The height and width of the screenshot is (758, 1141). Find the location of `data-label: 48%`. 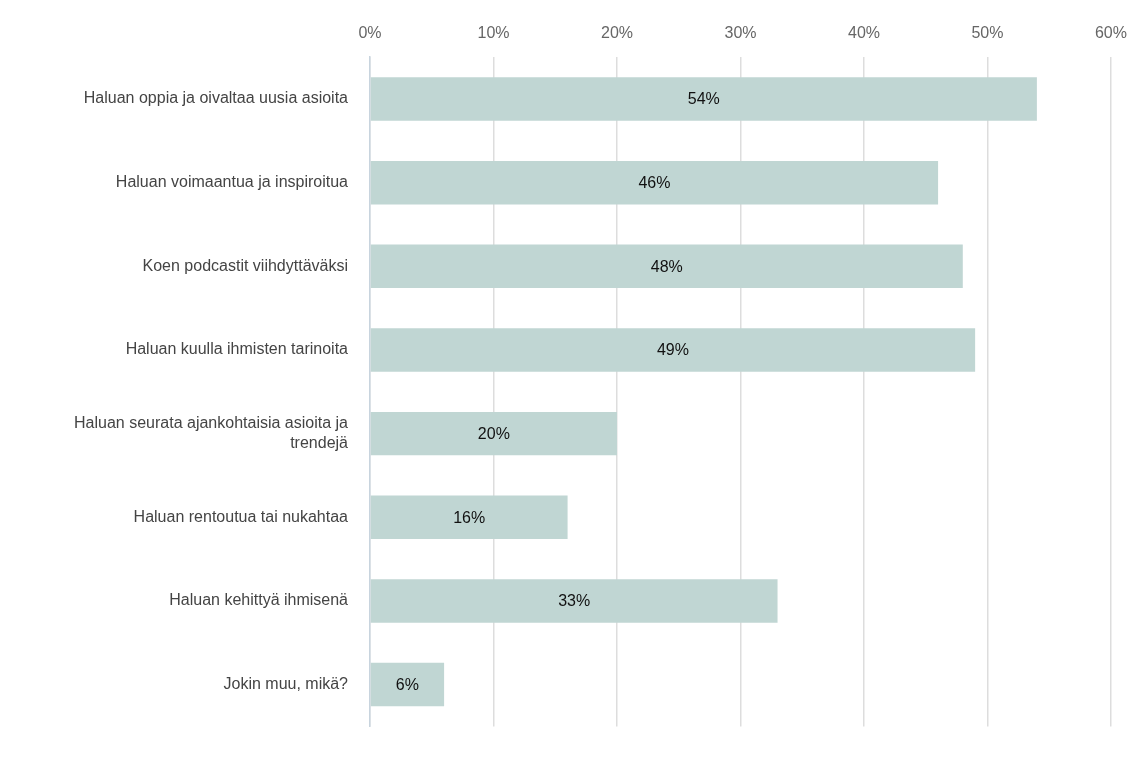

data-label: 48% is located at coordinates (666, 266).